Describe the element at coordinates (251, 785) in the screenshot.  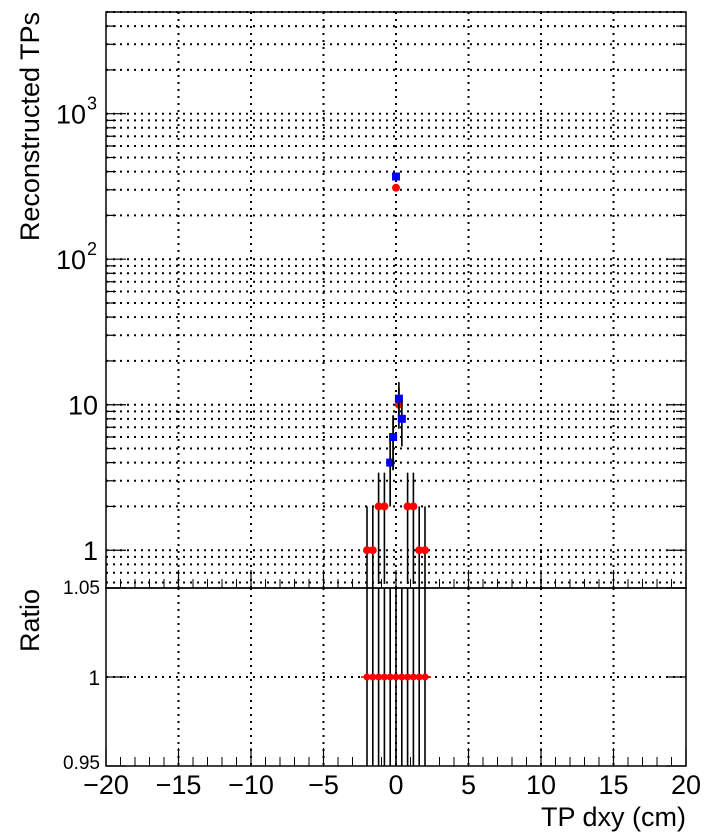
I see `x-tick-label: −10` at that location.